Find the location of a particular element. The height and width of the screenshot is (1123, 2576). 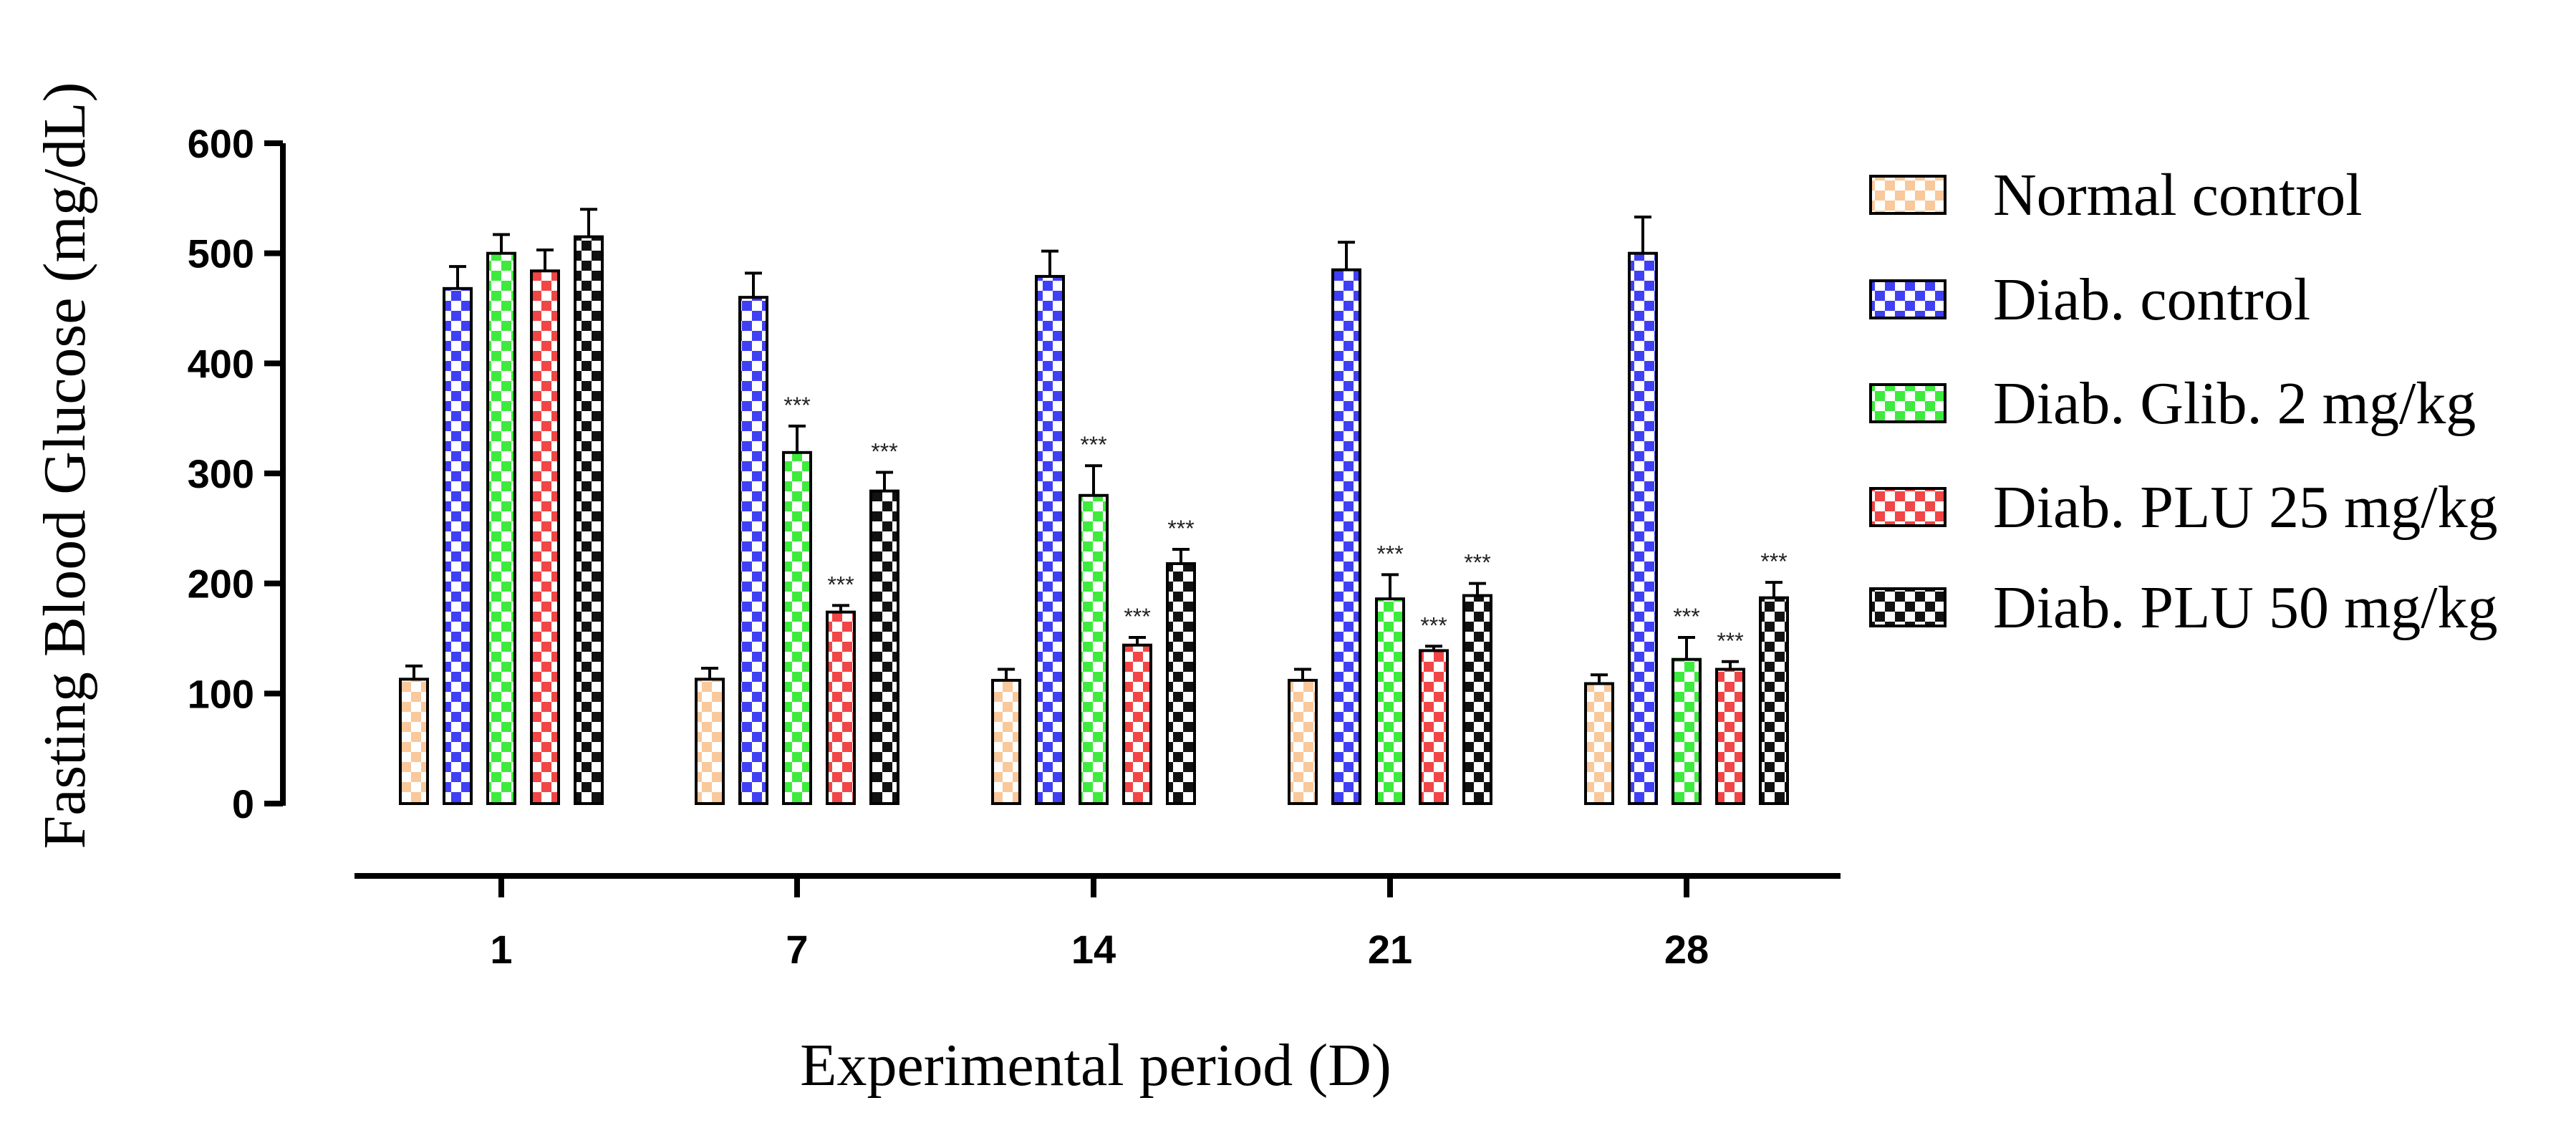

x-tick-label: 21 is located at coordinates (1390, 949).